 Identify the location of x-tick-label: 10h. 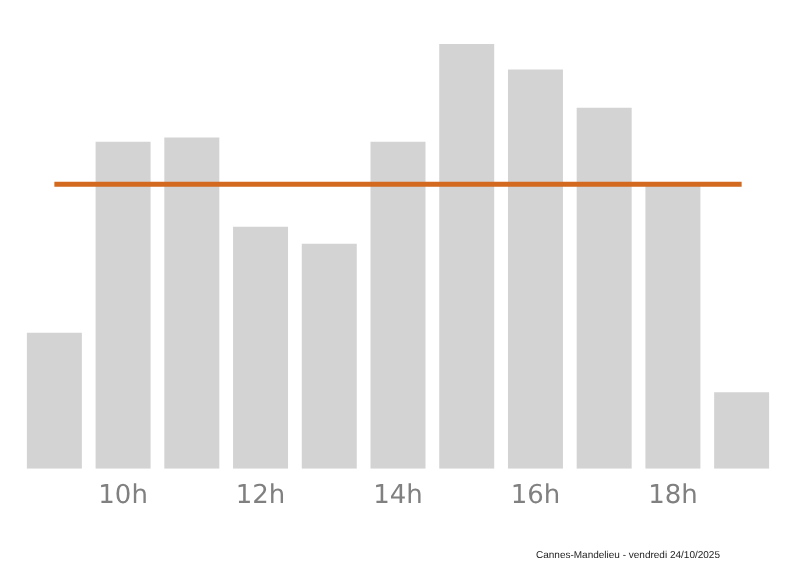
(123, 496).